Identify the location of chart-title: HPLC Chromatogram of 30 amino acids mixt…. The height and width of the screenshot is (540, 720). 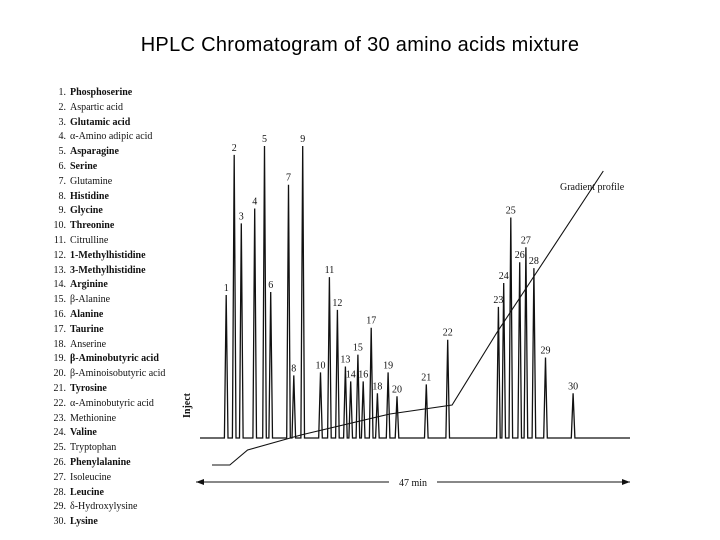
(360, 45).